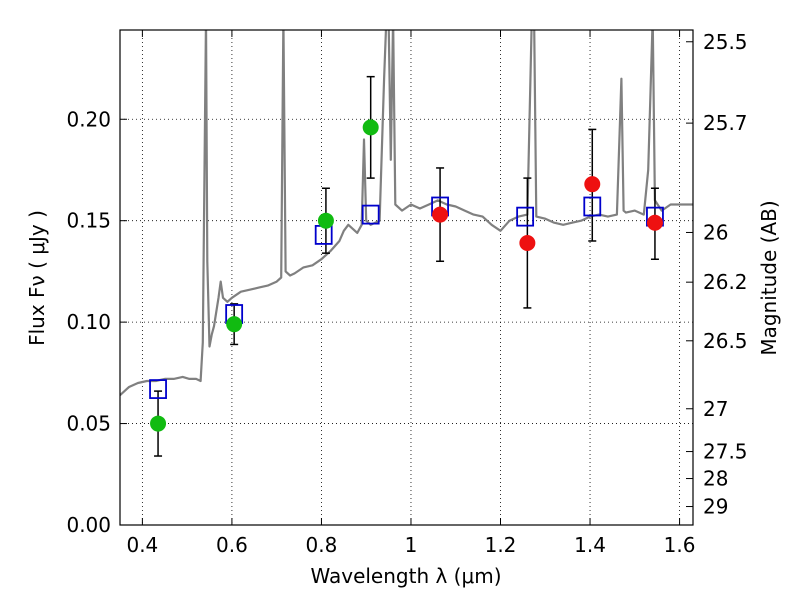 The height and width of the screenshot is (600, 800). I want to click on right-tick-labels: 25.5 25.7 26 26.2 26.5 27 27.5 28 29, so click(725, 274).